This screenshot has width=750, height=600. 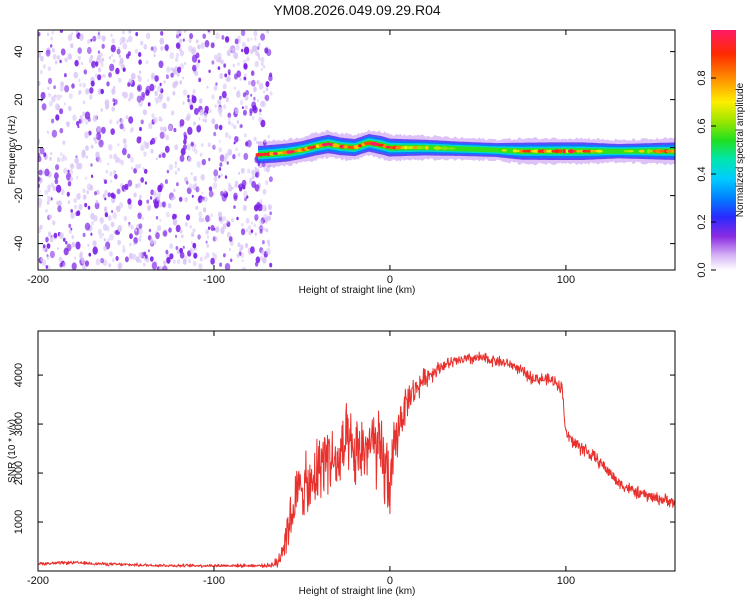 I want to click on spectrogram-x-tick-label: -200, so click(x=38, y=280).